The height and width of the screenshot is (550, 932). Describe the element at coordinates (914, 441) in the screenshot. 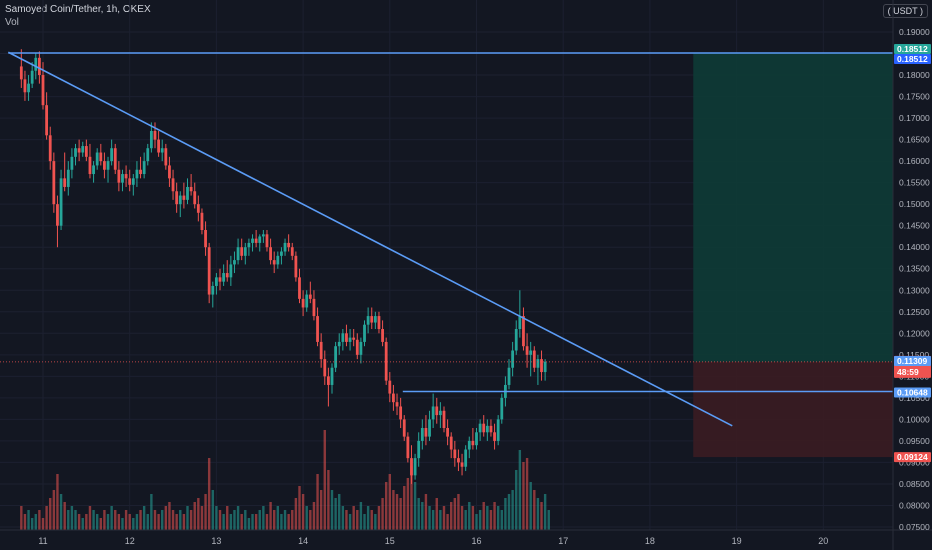

I see `y-tick-label: 0.09500` at that location.